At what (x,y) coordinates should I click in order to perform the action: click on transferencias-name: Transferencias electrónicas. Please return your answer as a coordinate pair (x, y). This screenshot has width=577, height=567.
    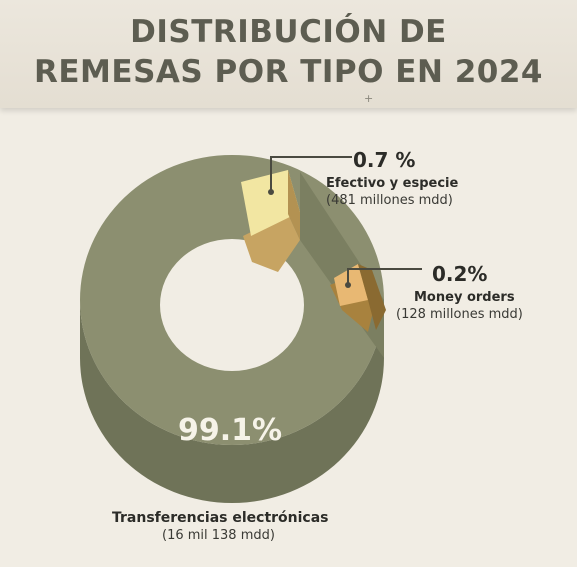
    Looking at the image, I should click on (220, 518).